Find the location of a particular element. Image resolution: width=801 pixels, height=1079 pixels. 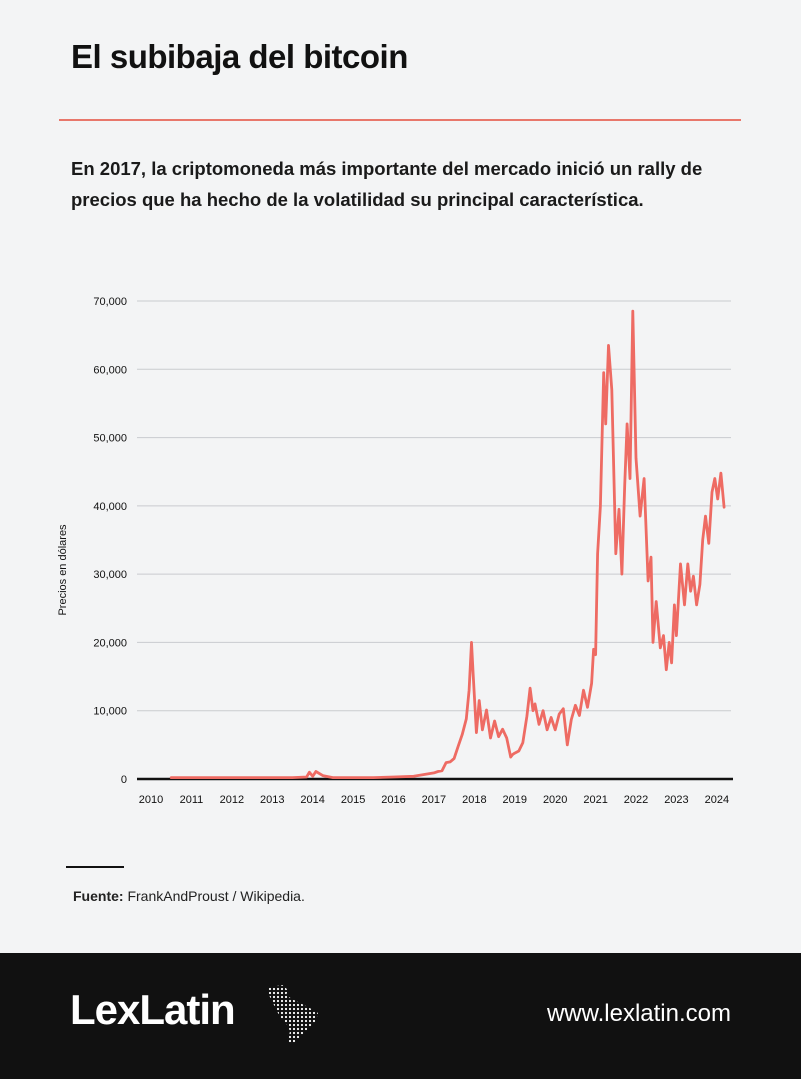

x-tick-label: 2021 is located at coordinates (595, 800).